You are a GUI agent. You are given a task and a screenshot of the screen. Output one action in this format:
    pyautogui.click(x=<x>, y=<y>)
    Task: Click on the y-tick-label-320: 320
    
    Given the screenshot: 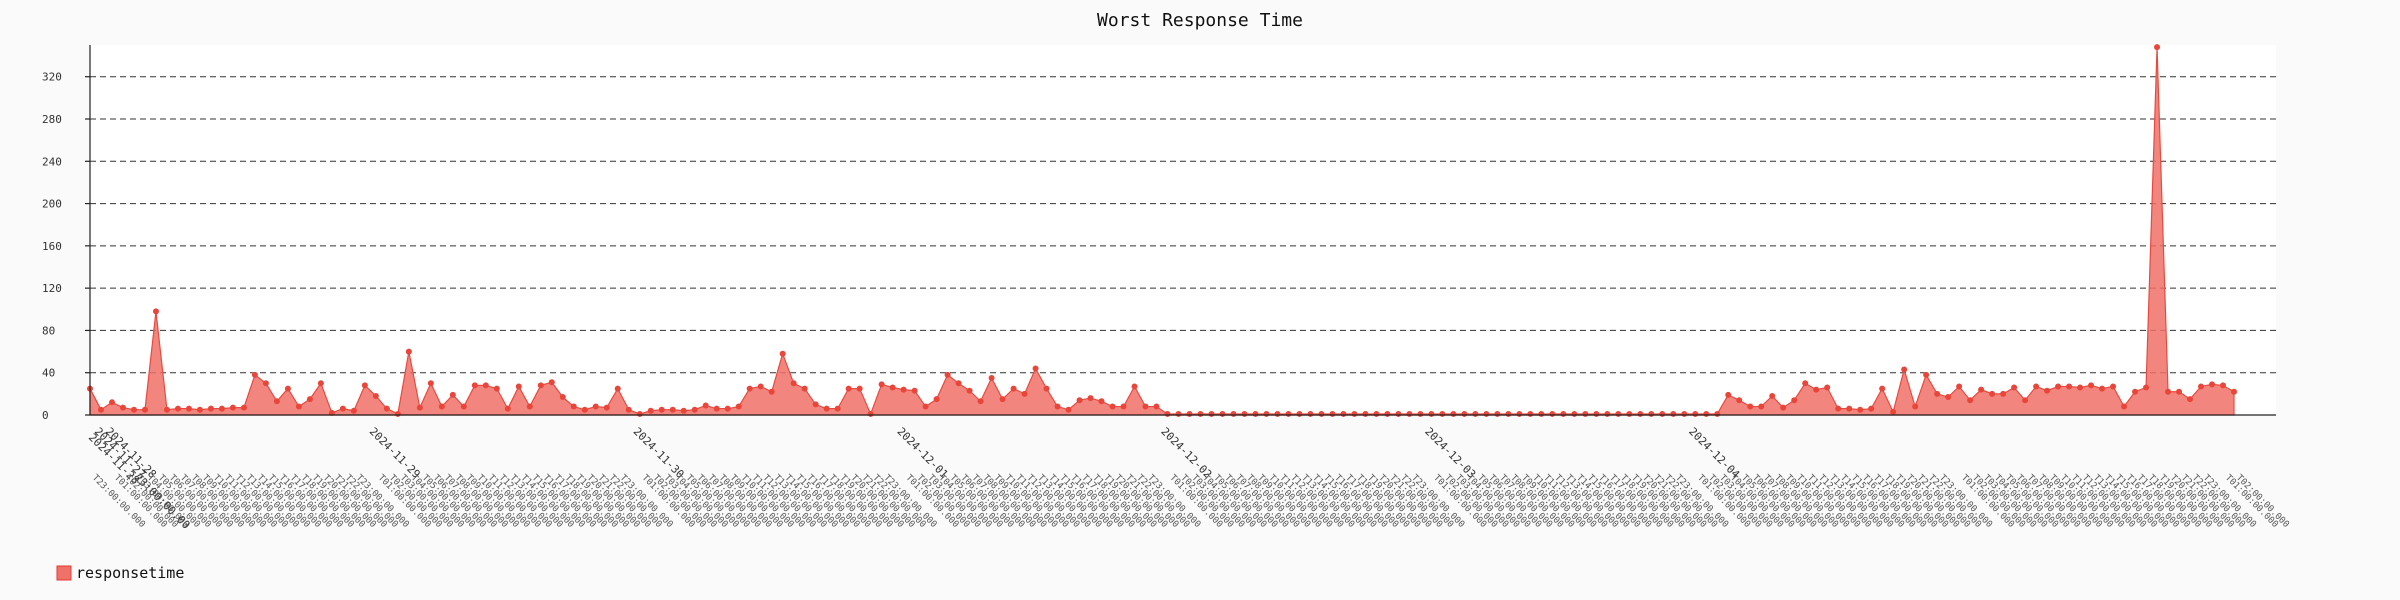 What is the action you would take?
    pyautogui.click(x=52, y=77)
    